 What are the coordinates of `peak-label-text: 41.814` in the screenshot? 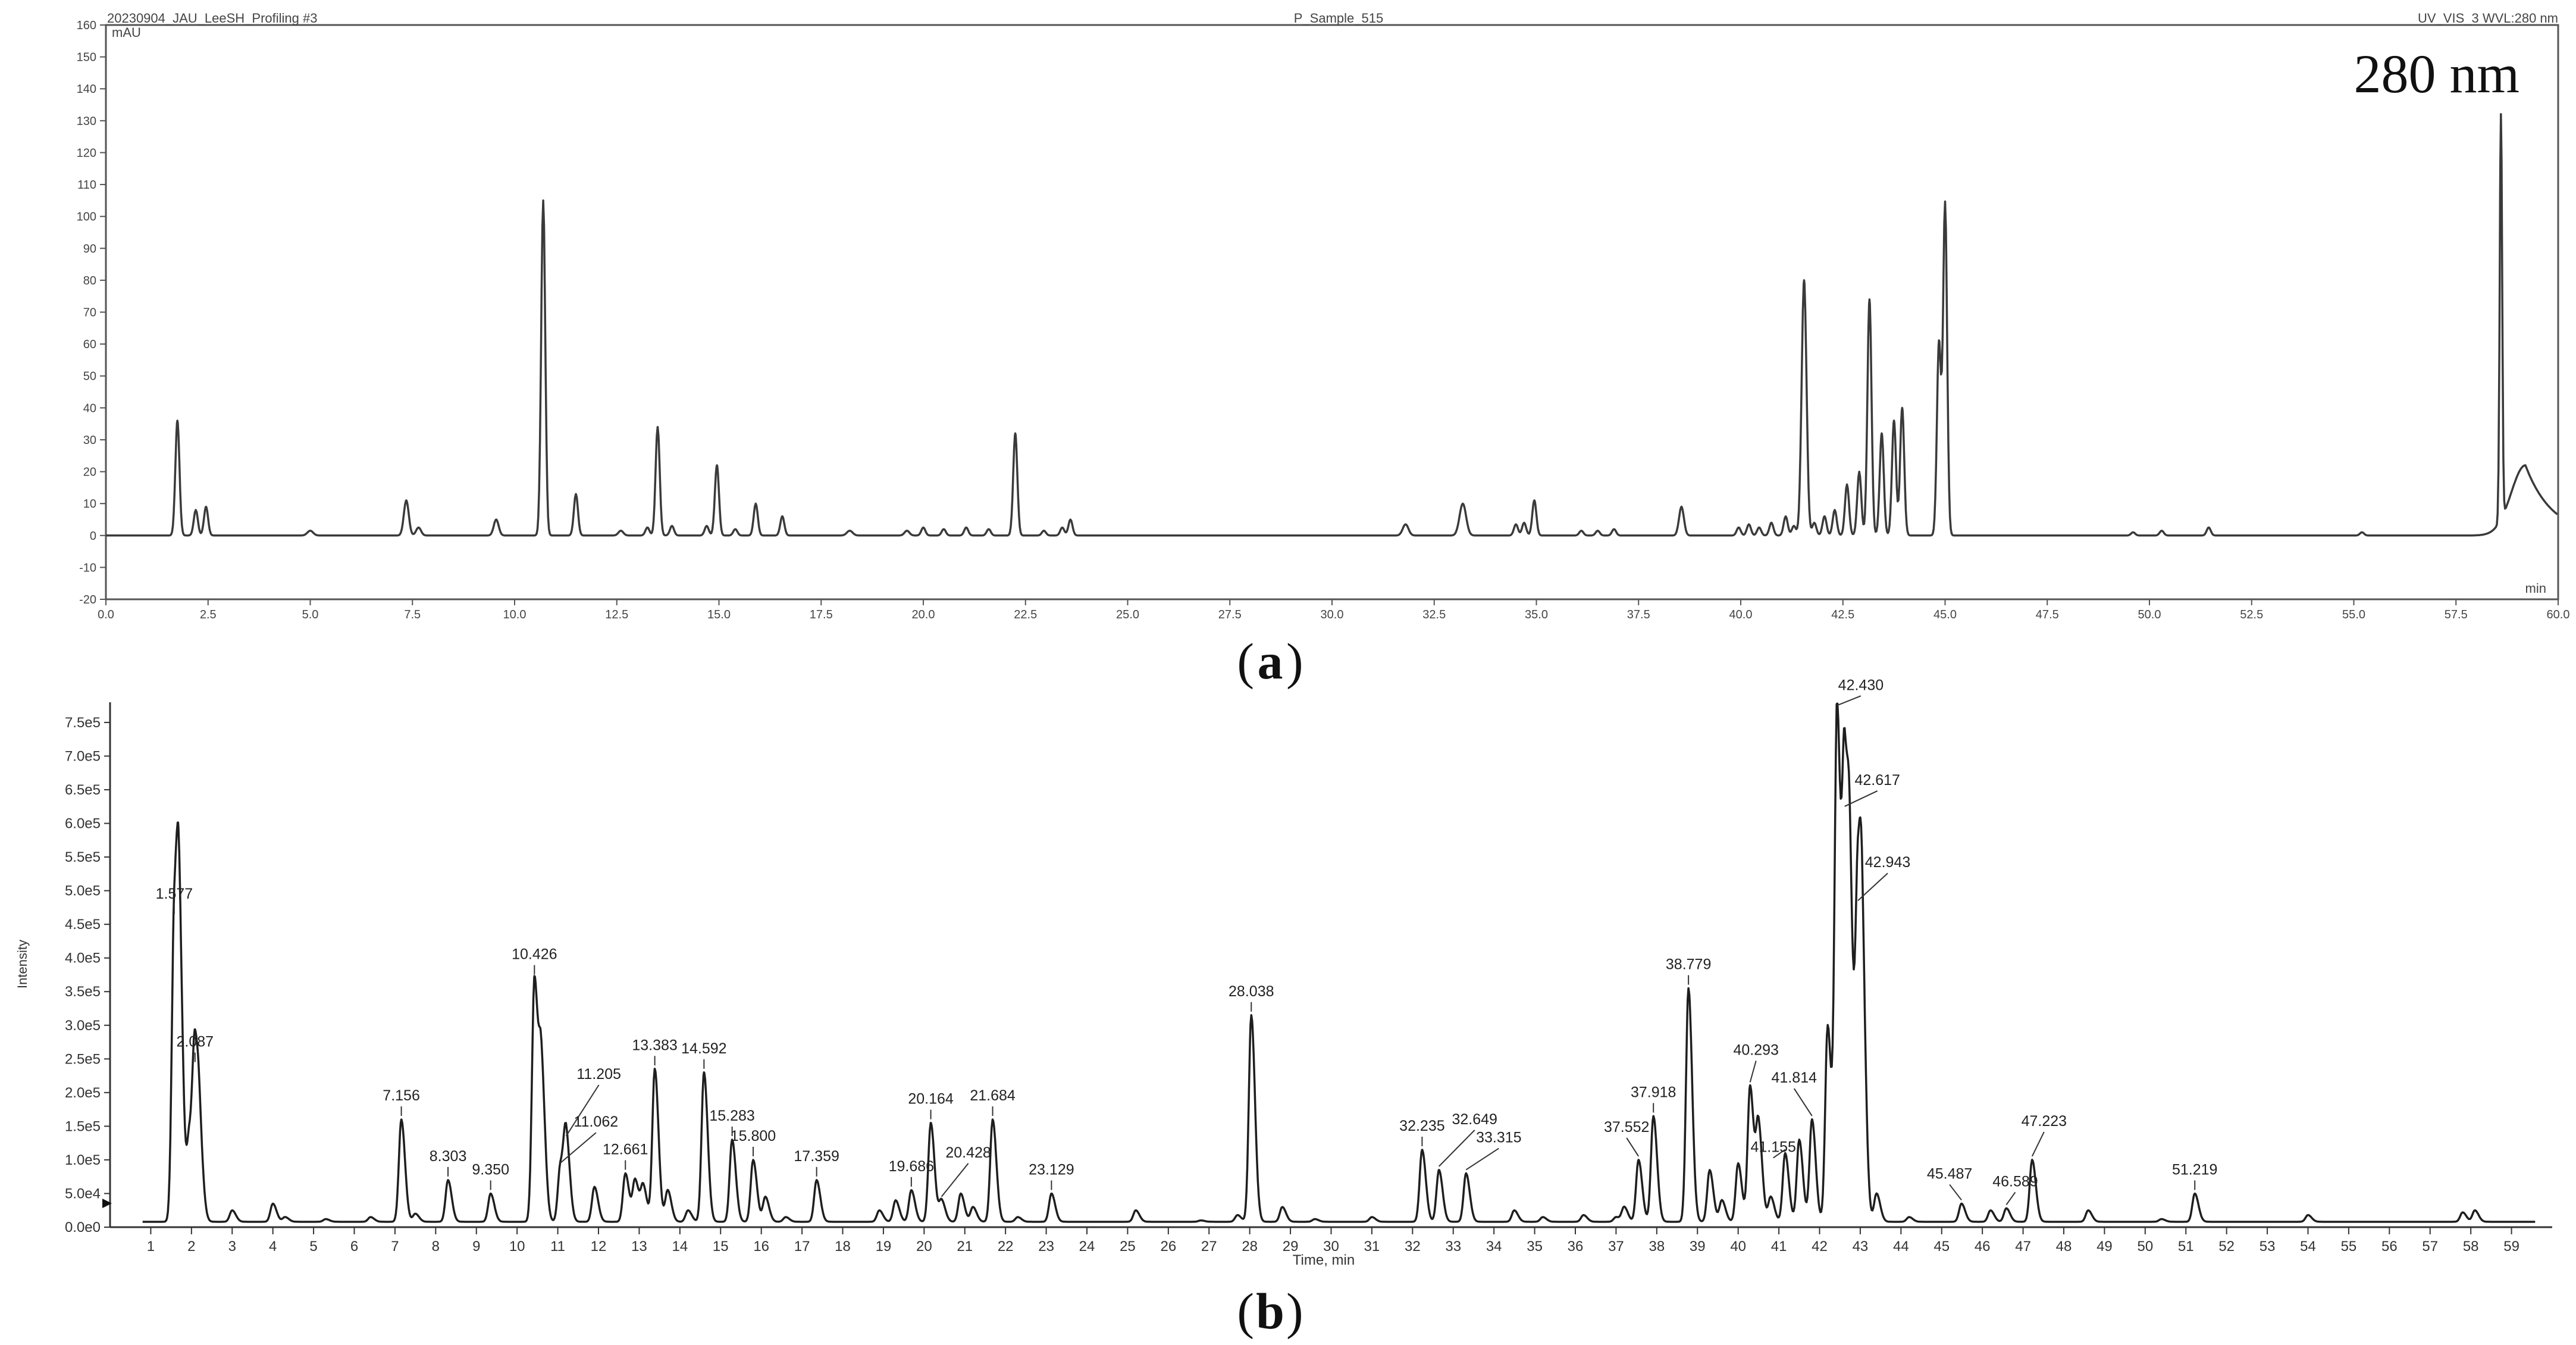 It's located at (1794, 1077).